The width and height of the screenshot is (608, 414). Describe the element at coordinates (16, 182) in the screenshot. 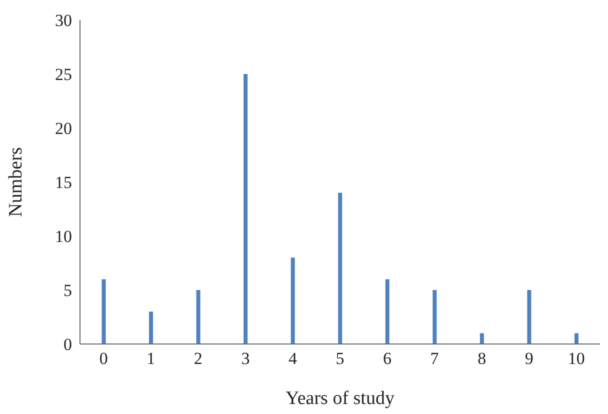

I see `y-axis-title: Numbers` at that location.